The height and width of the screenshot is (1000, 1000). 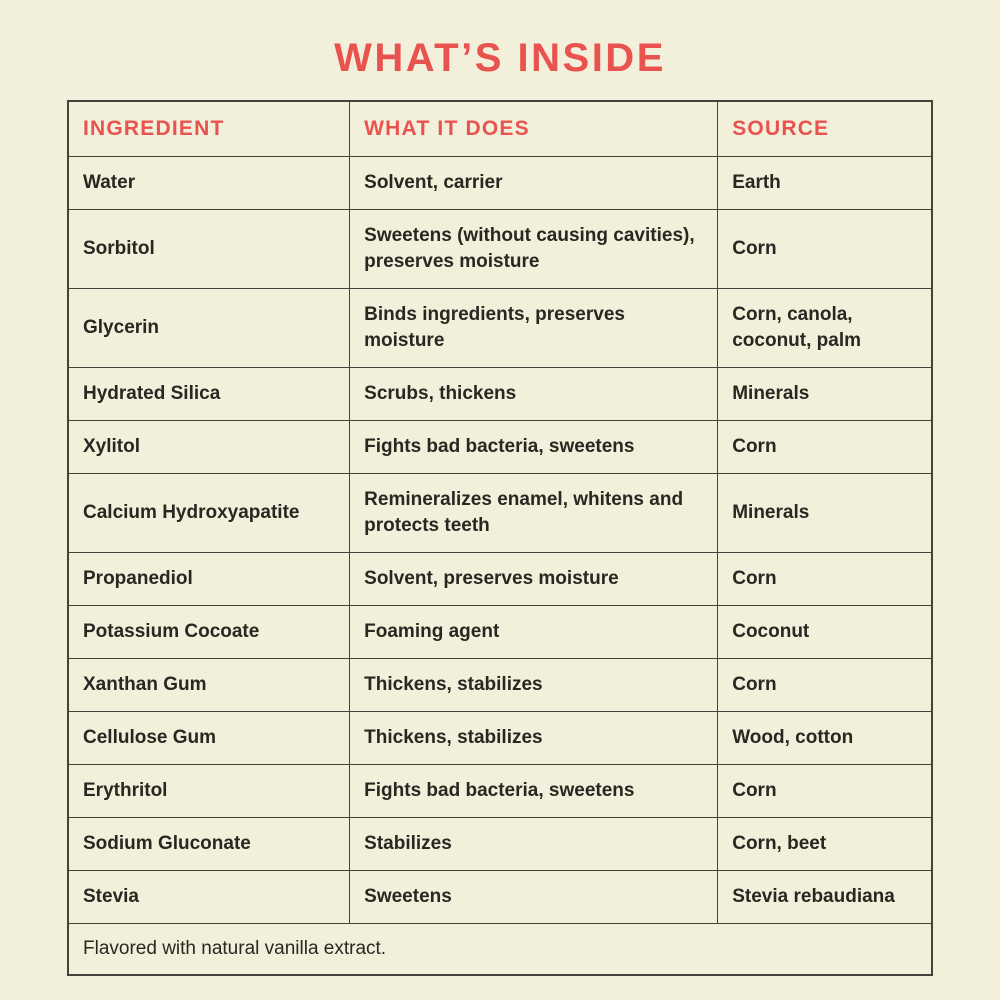 I want to click on cell-source: Wood, cotton, so click(x=825, y=738).